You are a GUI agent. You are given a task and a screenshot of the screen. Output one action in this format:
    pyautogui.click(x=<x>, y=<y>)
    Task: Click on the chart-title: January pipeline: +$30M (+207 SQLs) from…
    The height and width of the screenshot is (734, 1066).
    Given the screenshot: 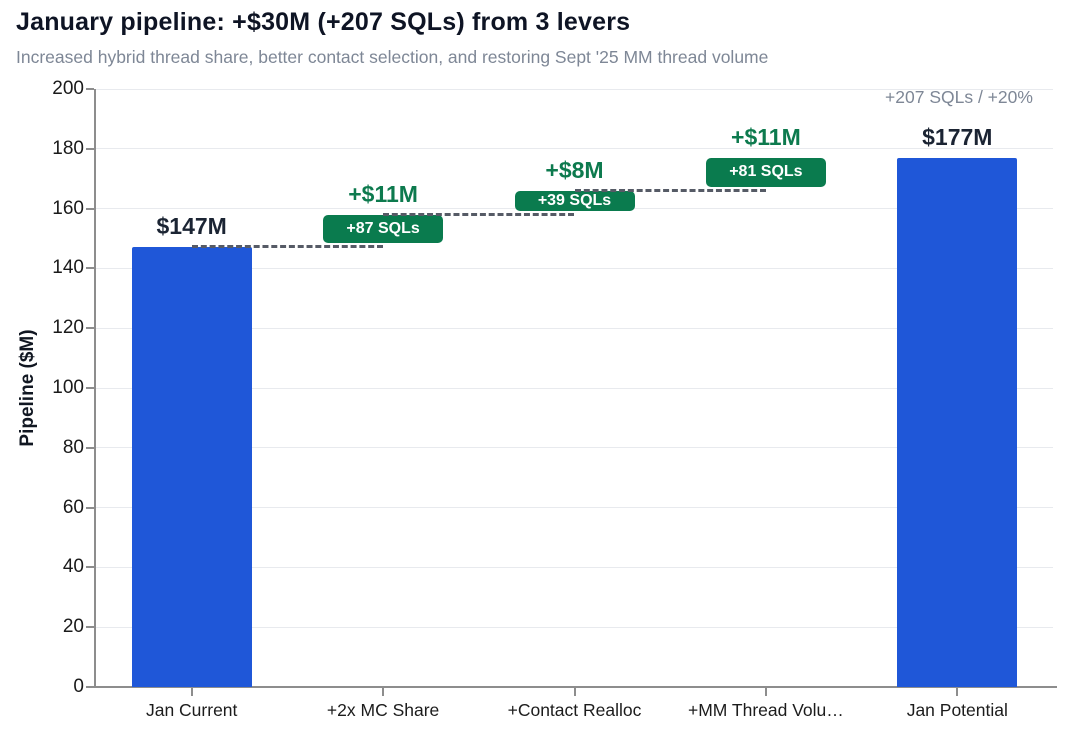 What is the action you would take?
    pyautogui.click(x=323, y=22)
    